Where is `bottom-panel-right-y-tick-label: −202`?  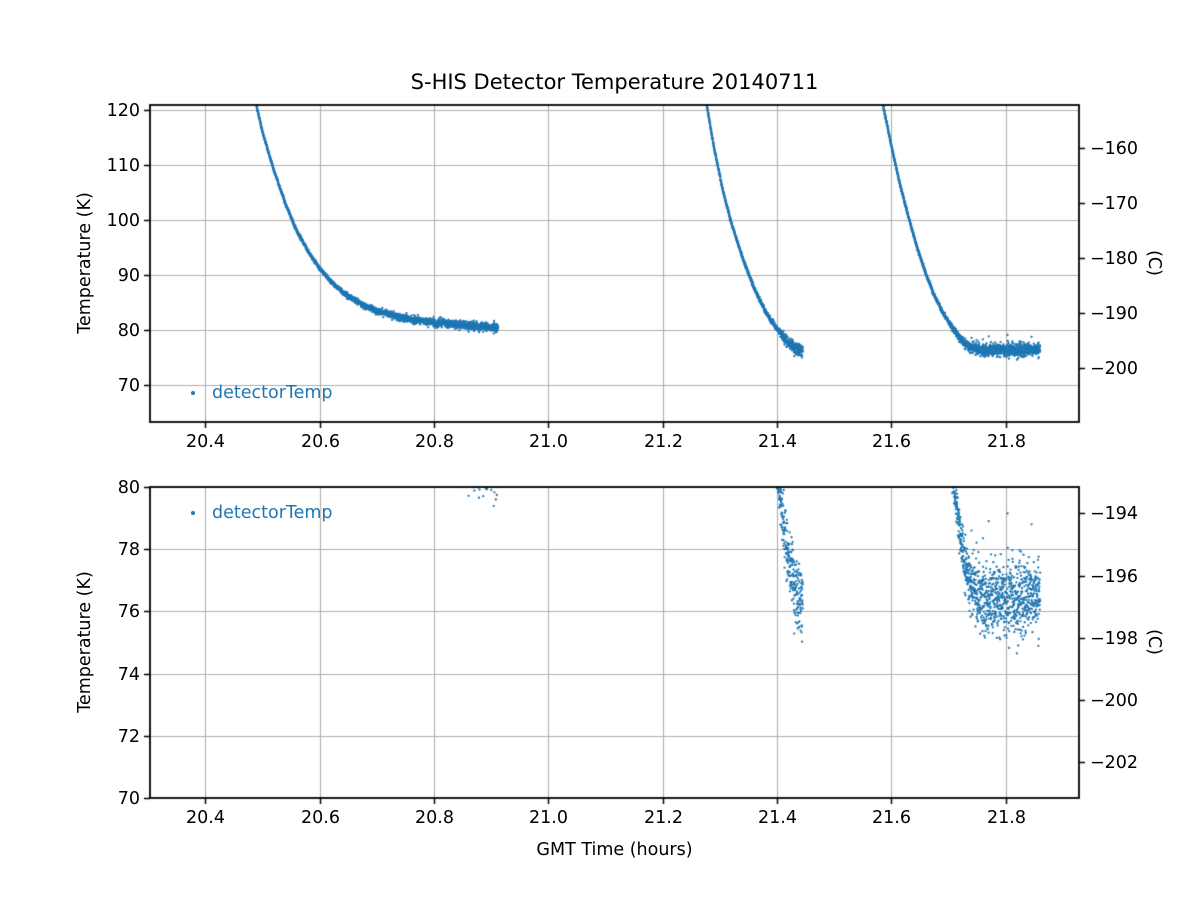
bottom-panel-right-y-tick-label: −202 is located at coordinates (1114, 762).